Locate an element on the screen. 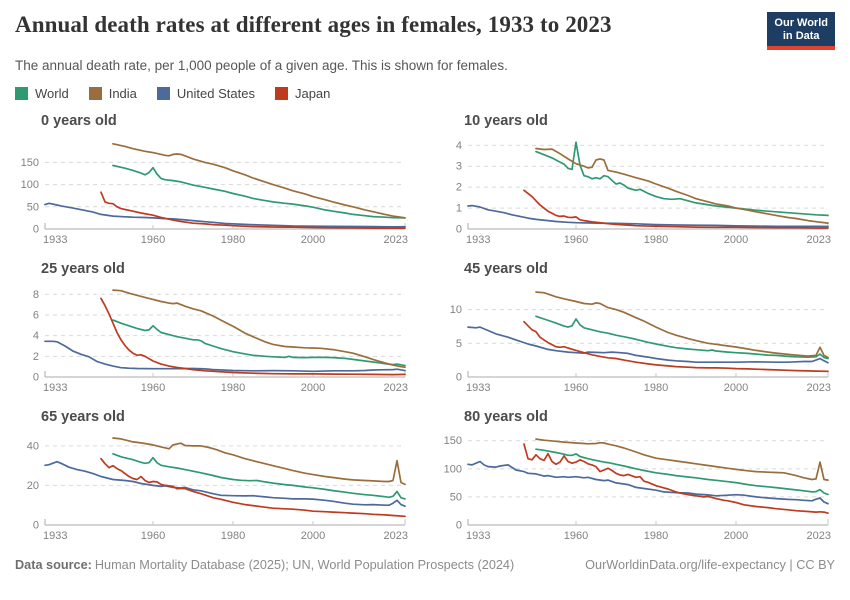 The width and height of the screenshot is (850, 600). panel-title: 25 years old is located at coordinates (83, 269).